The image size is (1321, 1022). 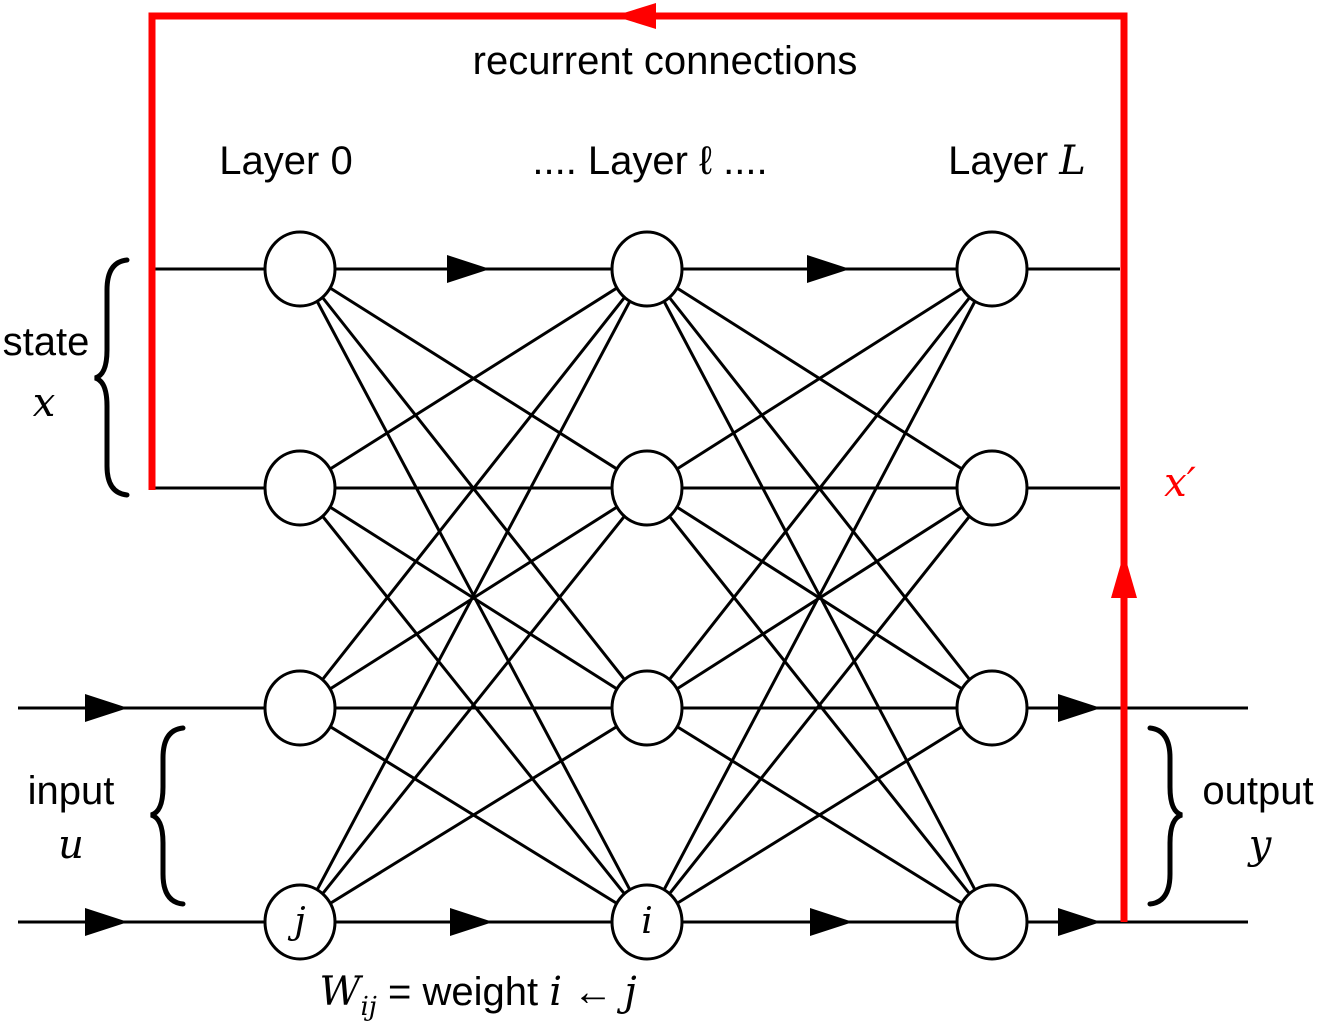 I want to click on state-brace, so click(x=112, y=377).